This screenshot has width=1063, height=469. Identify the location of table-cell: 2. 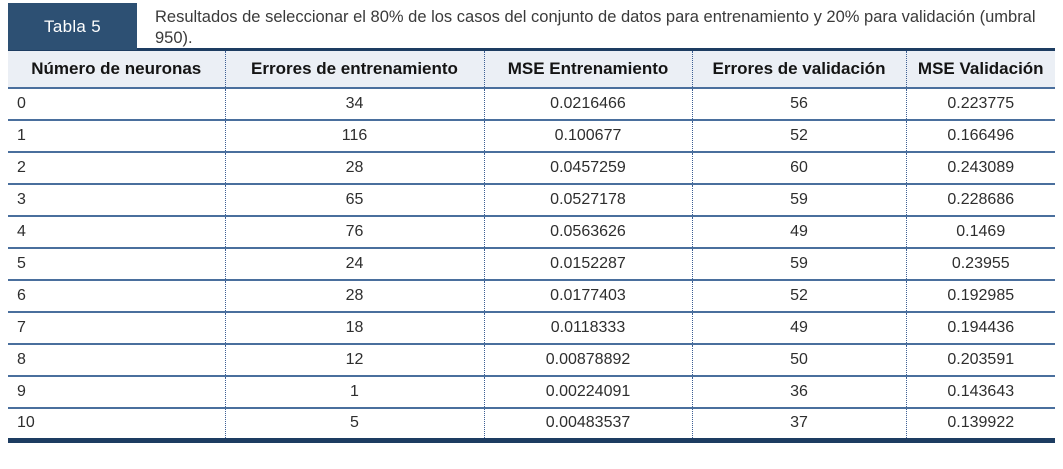
(116, 167).